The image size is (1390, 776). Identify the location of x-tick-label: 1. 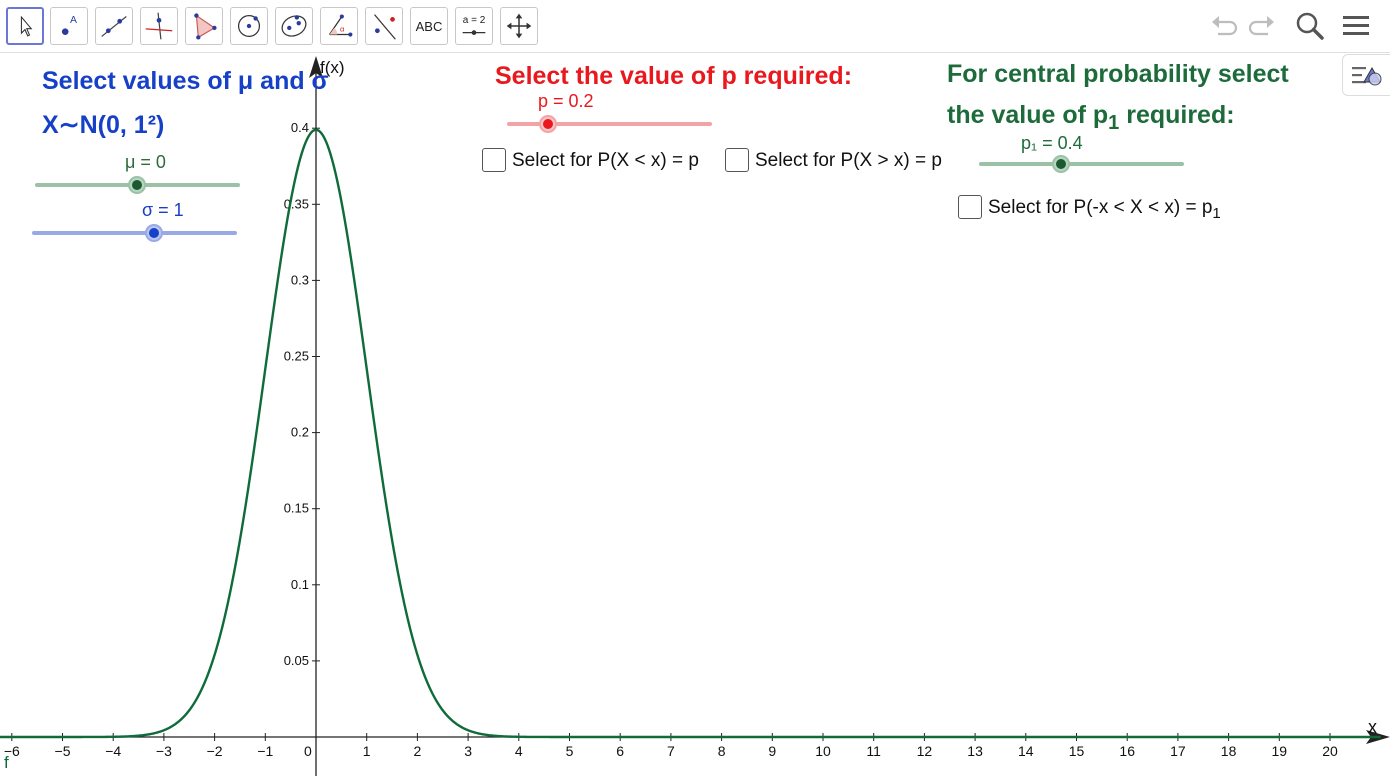
(367, 751).